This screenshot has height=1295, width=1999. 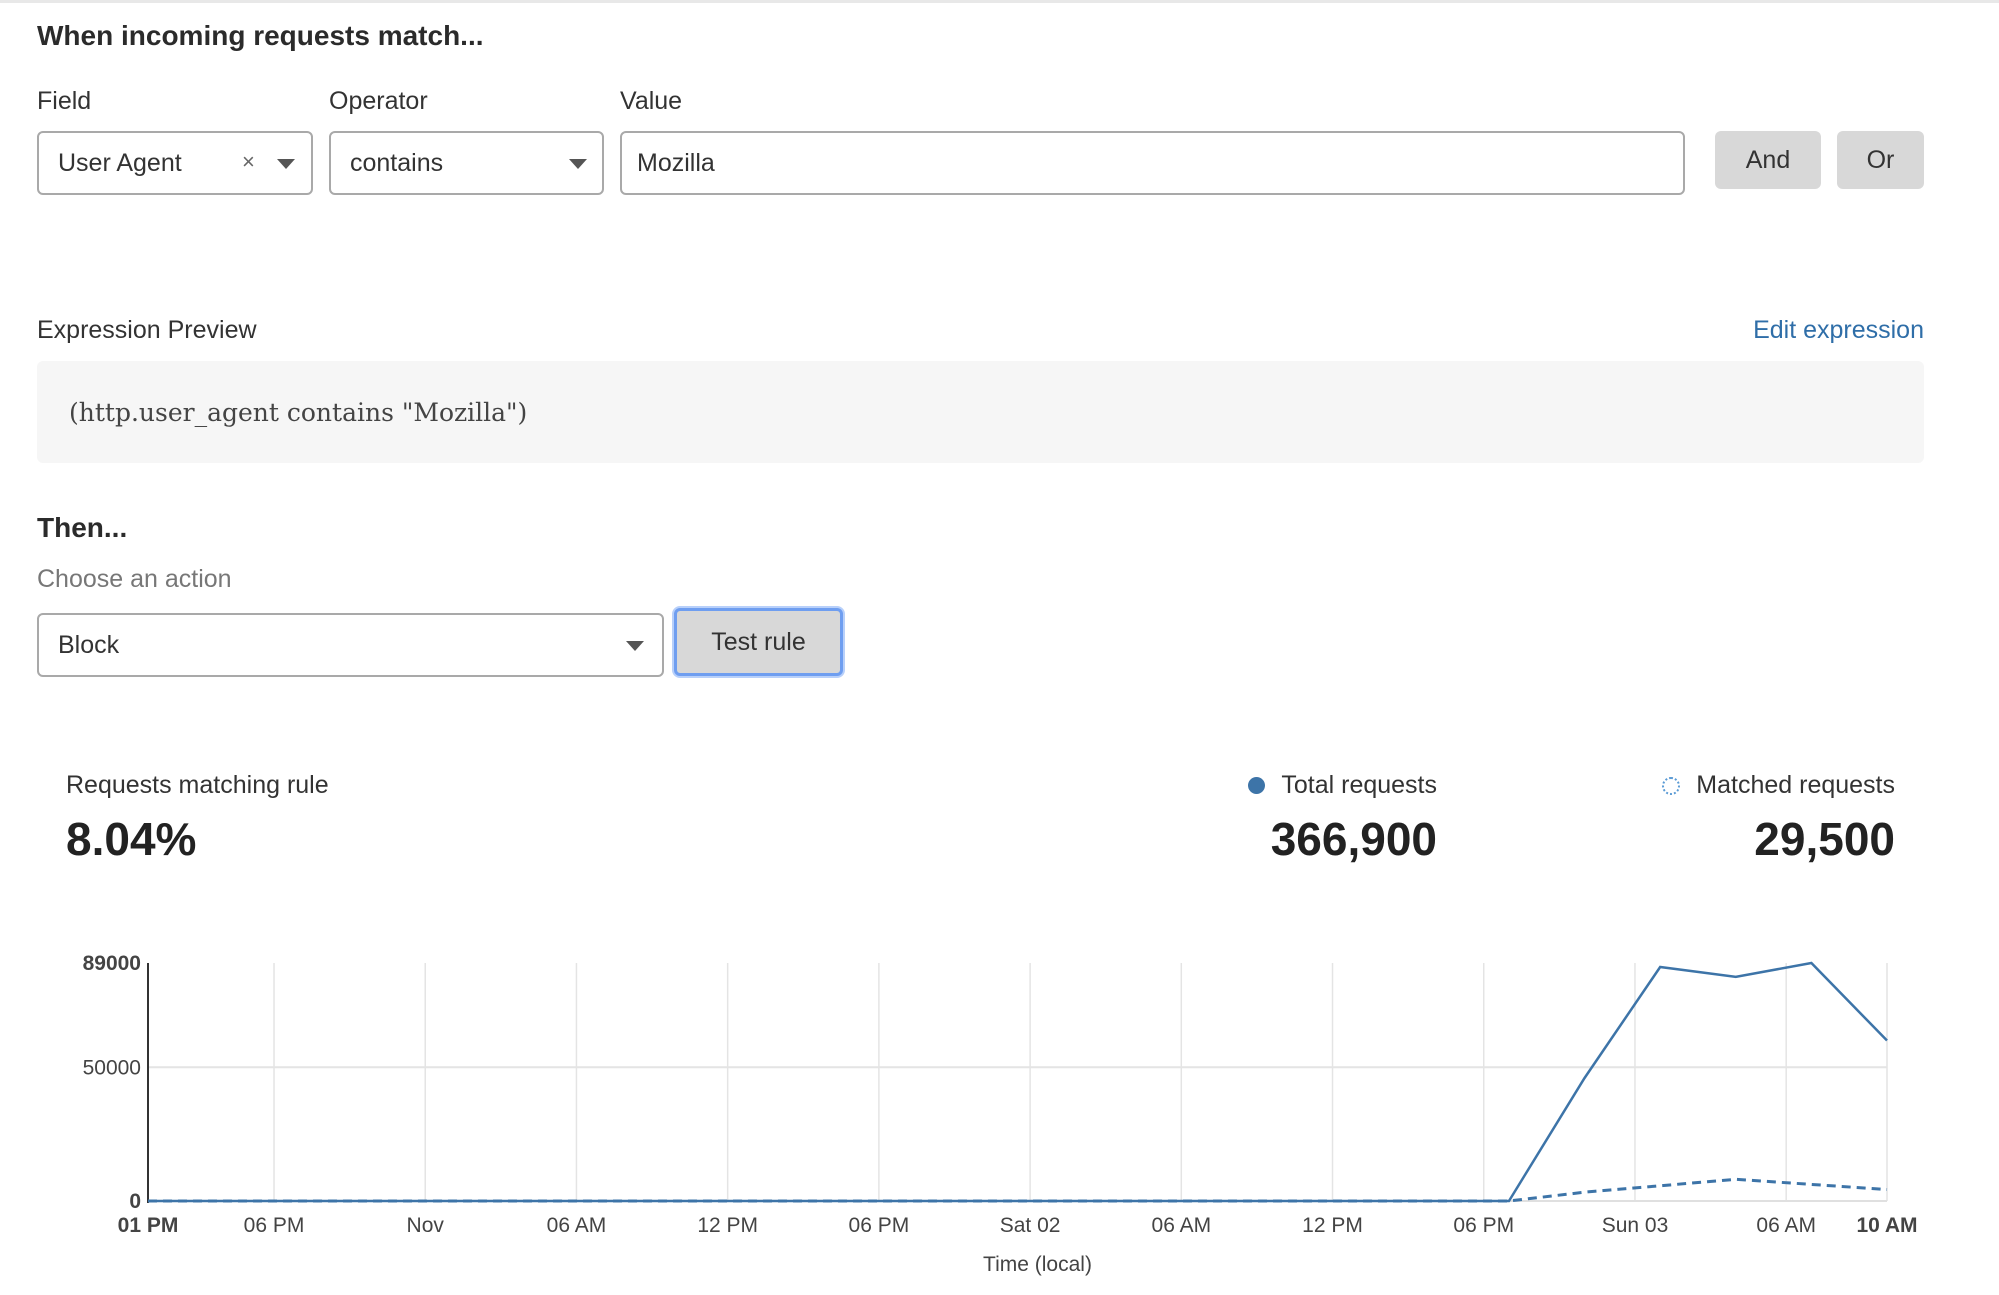 I want to click on y-tick-label: 0, so click(x=135, y=1201).